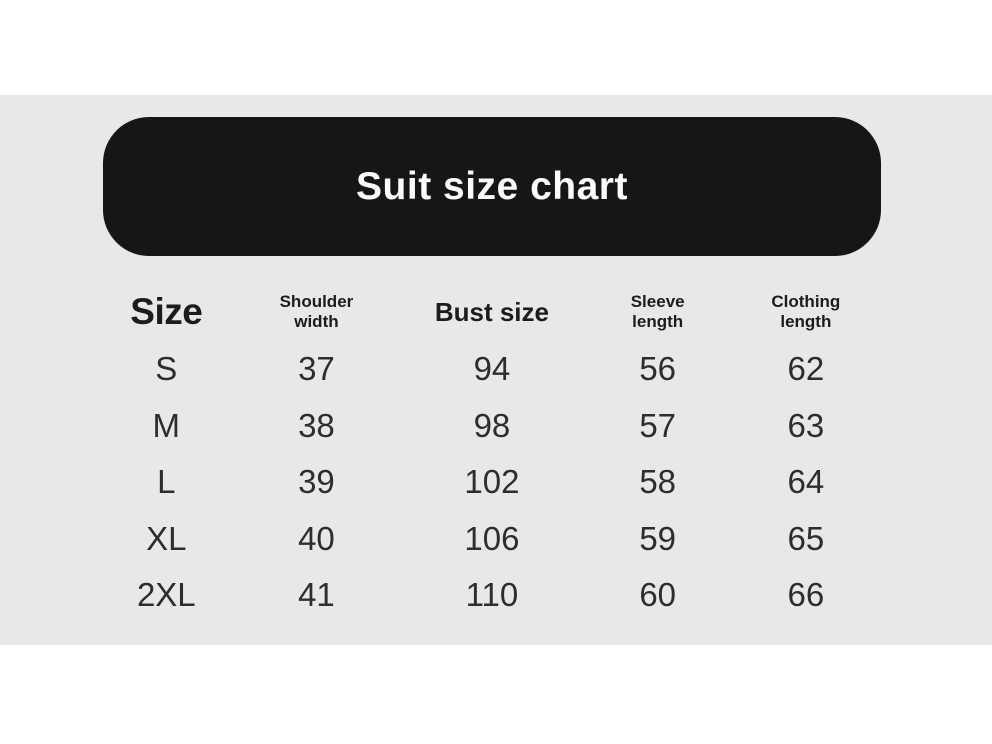 The height and width of the screenshot is (744, 992). Describe the element at coordinates (657, 311) in the screenshot. I see `column-header-sleeve-length: Sleeve length` at that location.